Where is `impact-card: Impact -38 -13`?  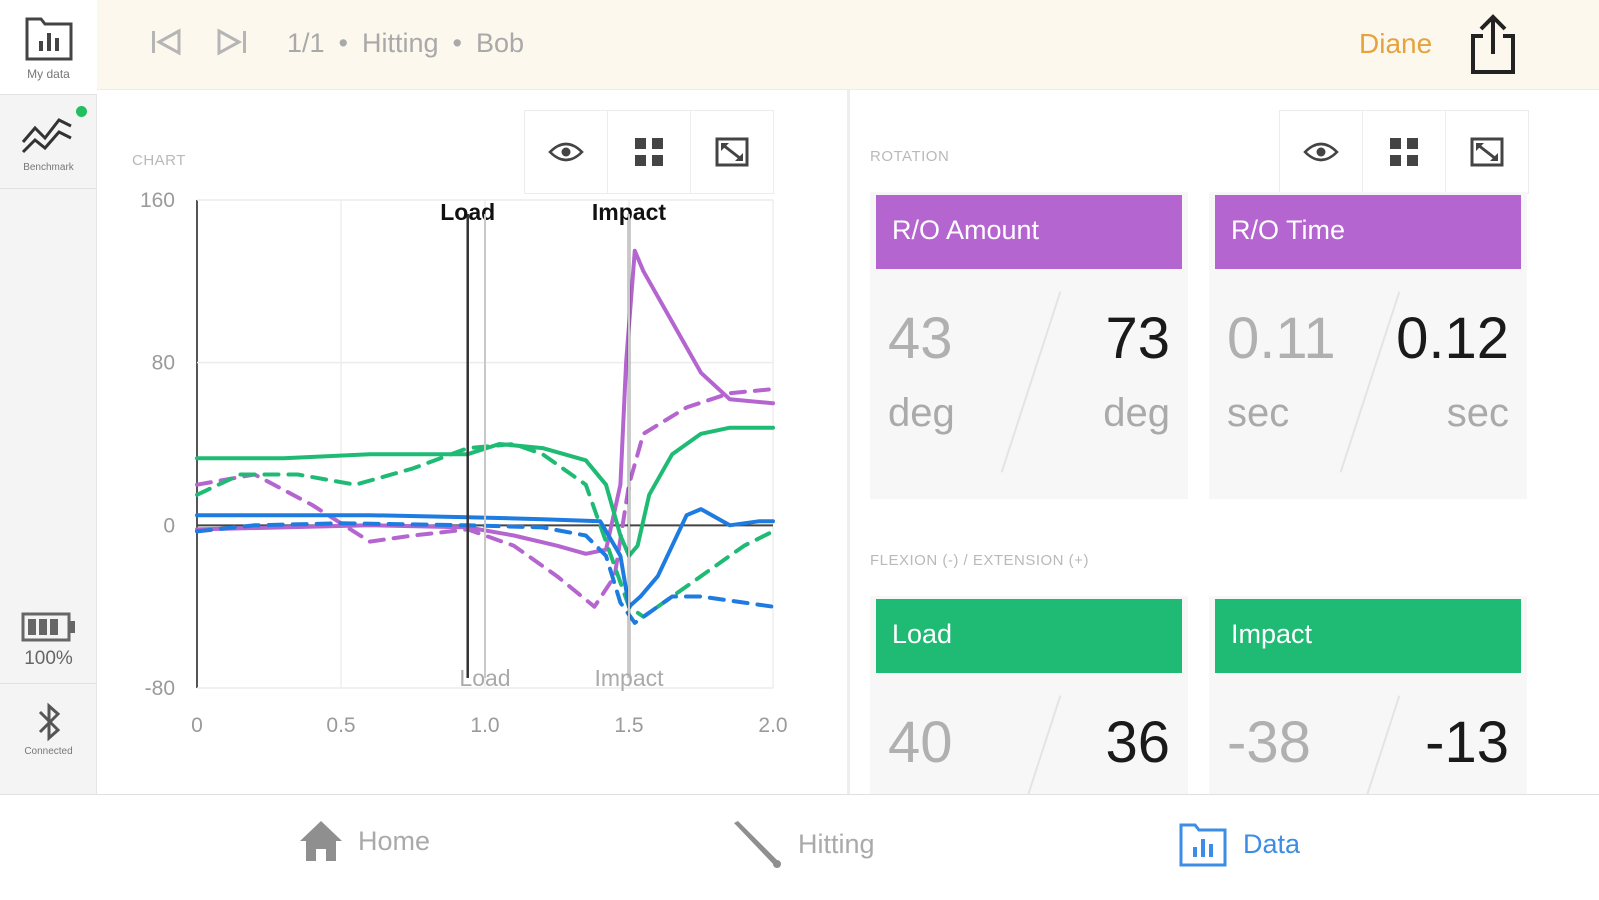 impact-card: Impact -38 -13 is located at coordinates (1368, 695).